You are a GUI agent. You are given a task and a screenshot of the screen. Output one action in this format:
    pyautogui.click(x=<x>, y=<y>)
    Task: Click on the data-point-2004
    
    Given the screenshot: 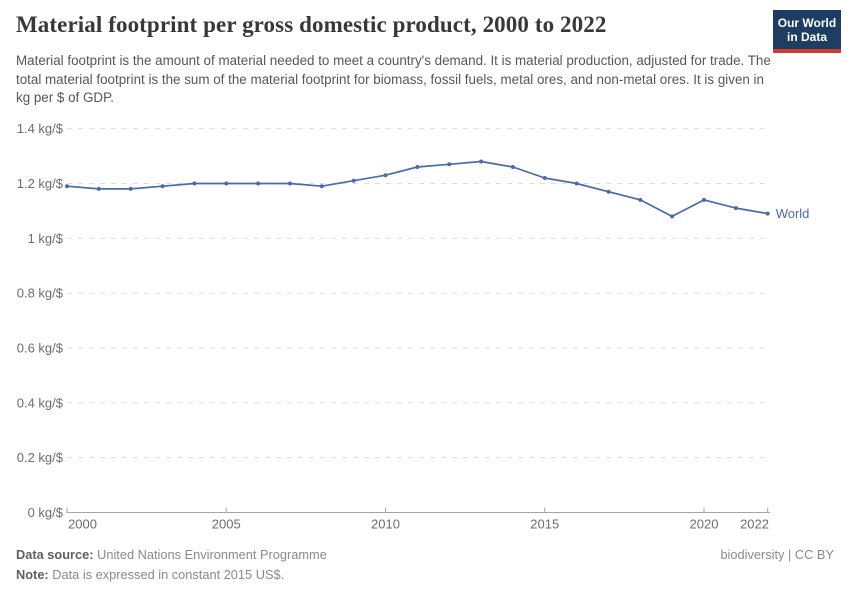 What is the action you would take?
    pyautogui.click(x=194, y=183)
    